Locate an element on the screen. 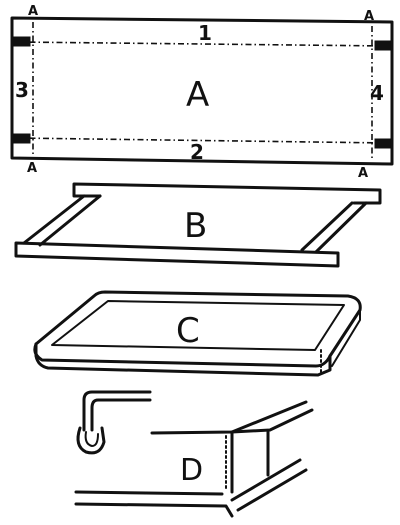 This screenshot has height=525, width=400. tray-c-front-wall is located at coordinates (183, 359).